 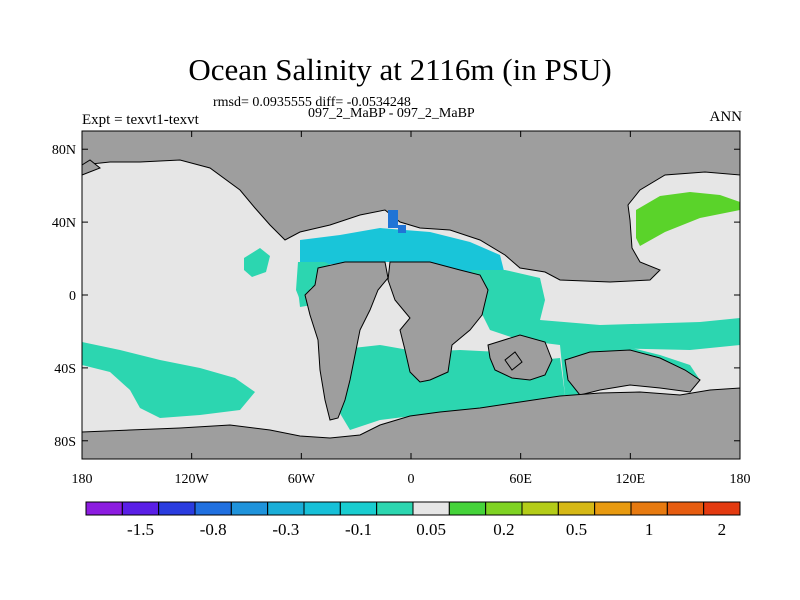 I want to click on colorbar-label: 2, so click(x=722, y=529).